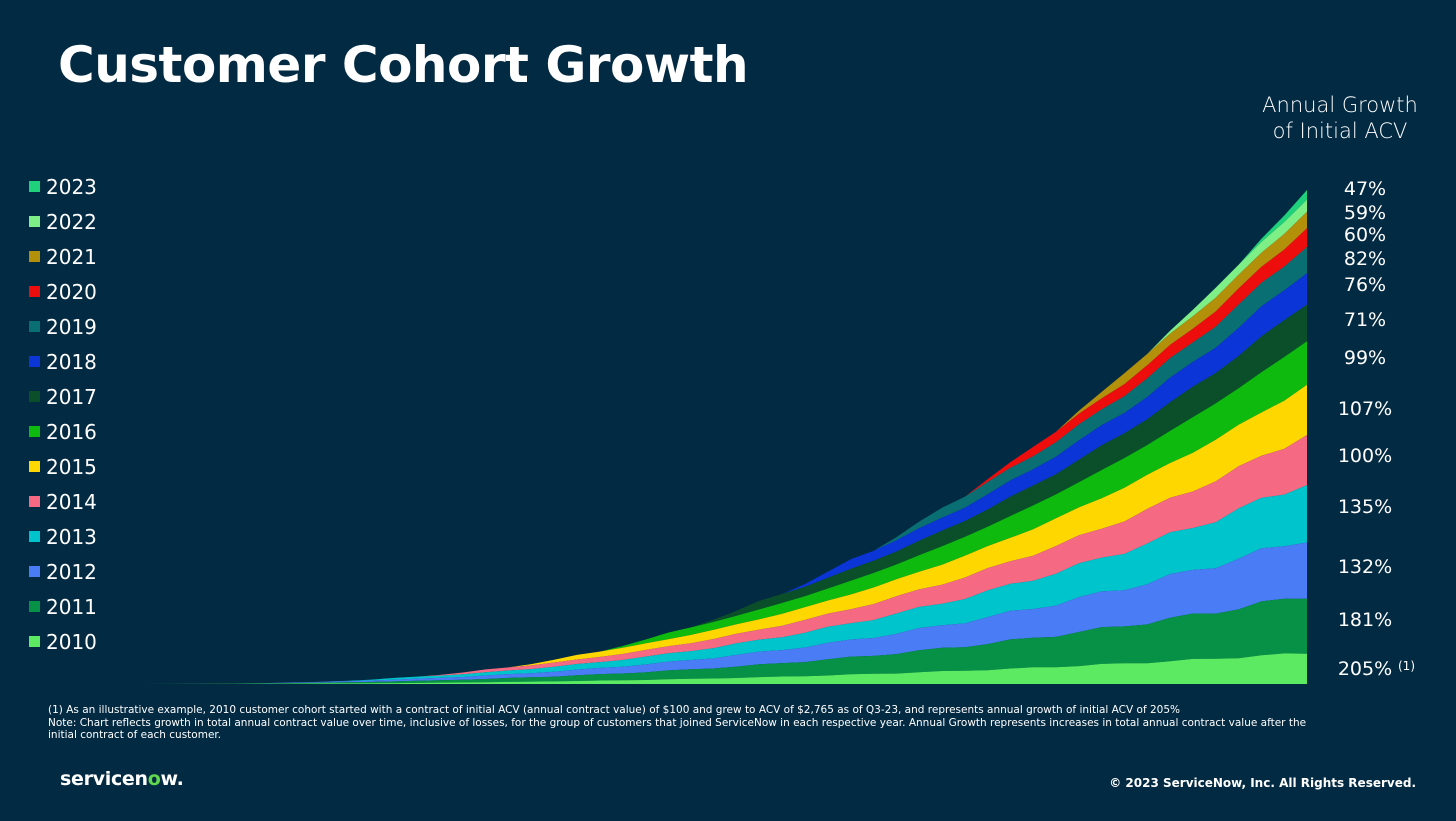  What do you see at coordinates (71, 432) in the screenshot?
I see `legend-label-2016: 2016` at bounding box center [71, 432].